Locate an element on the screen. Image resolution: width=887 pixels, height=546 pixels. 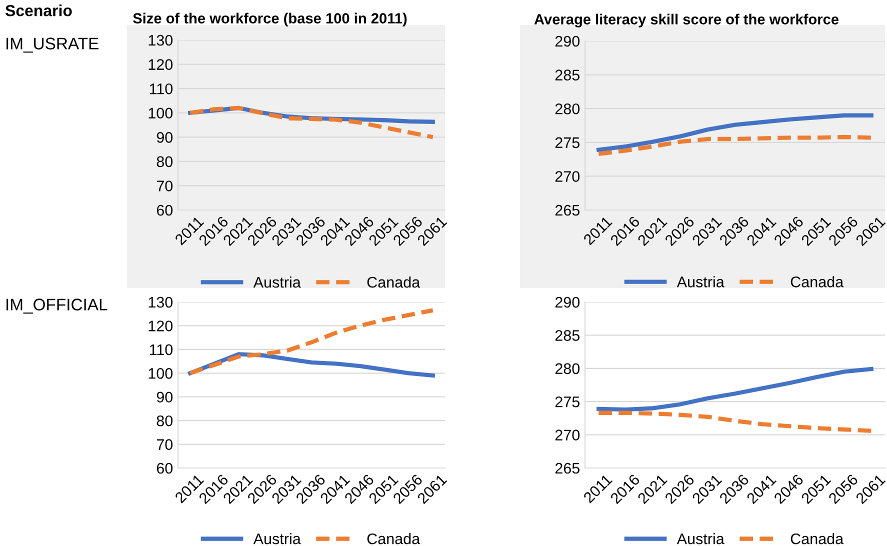
chart-title: Size of the workforce (base 100 in 2011) is located at coordinates (270, 19).